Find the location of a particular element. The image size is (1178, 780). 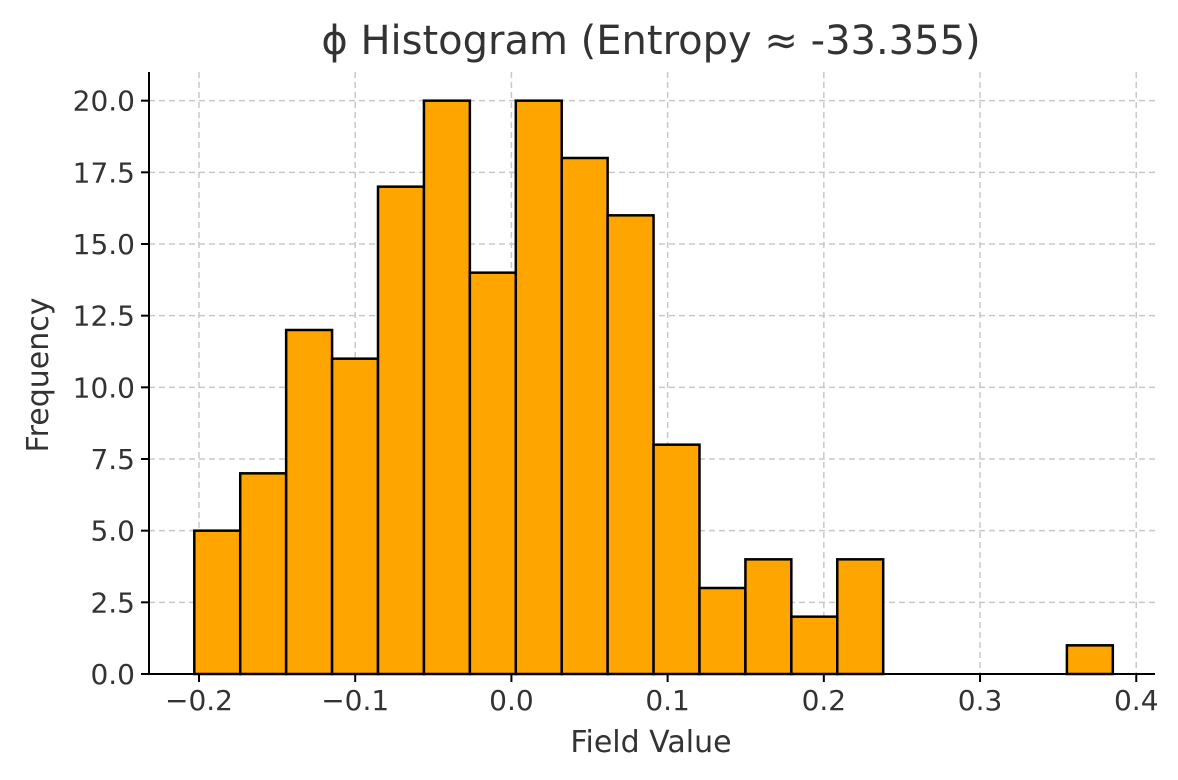

y-tick-label: 5.0 is located at coordinates (112, 531).